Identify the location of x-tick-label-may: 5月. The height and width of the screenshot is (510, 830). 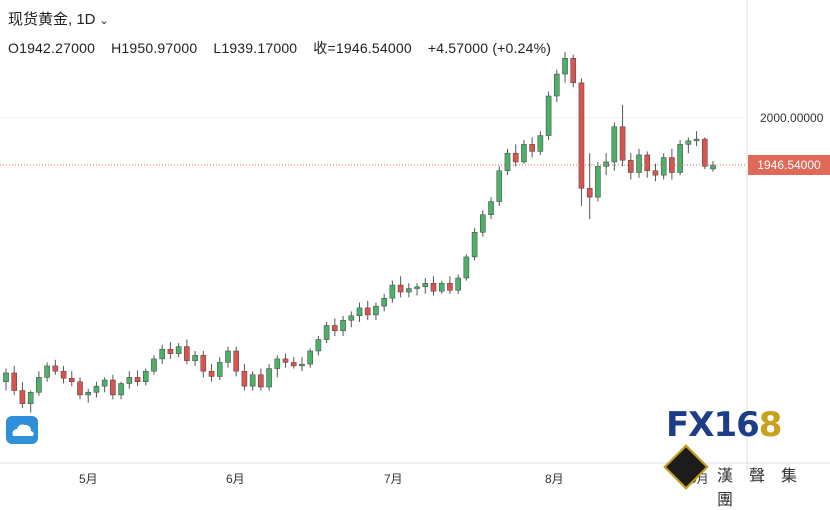
(88, 479).